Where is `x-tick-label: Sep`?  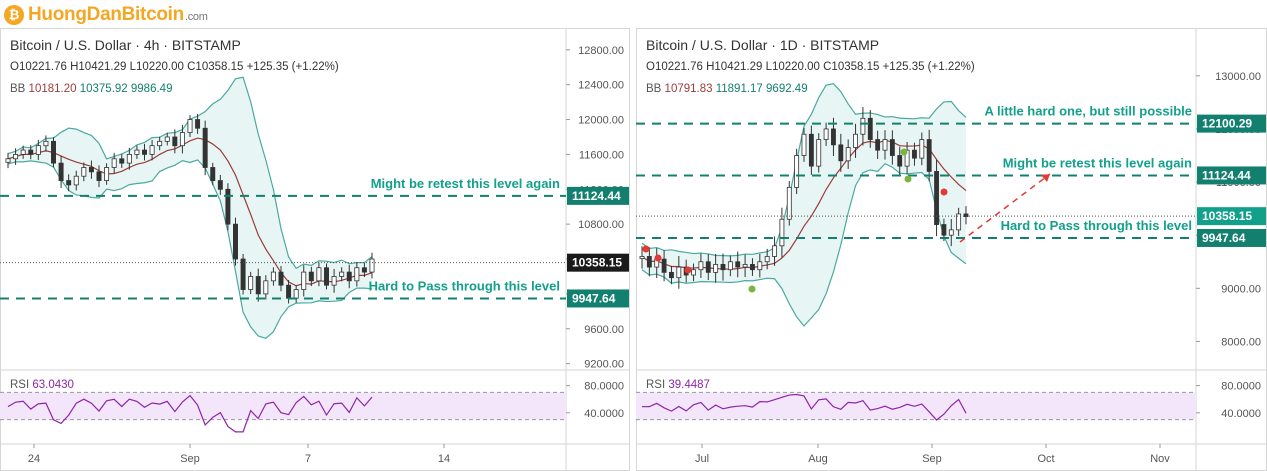 x-tick-label: Sep is located at coordinates (932, 459).